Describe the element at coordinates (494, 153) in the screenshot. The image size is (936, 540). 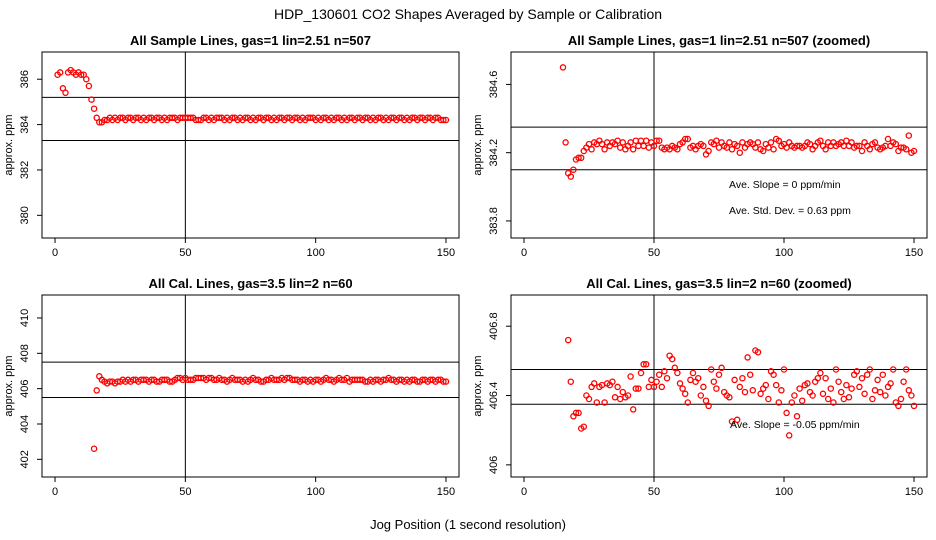
I see `y-tick-label: 384.2` at that location.